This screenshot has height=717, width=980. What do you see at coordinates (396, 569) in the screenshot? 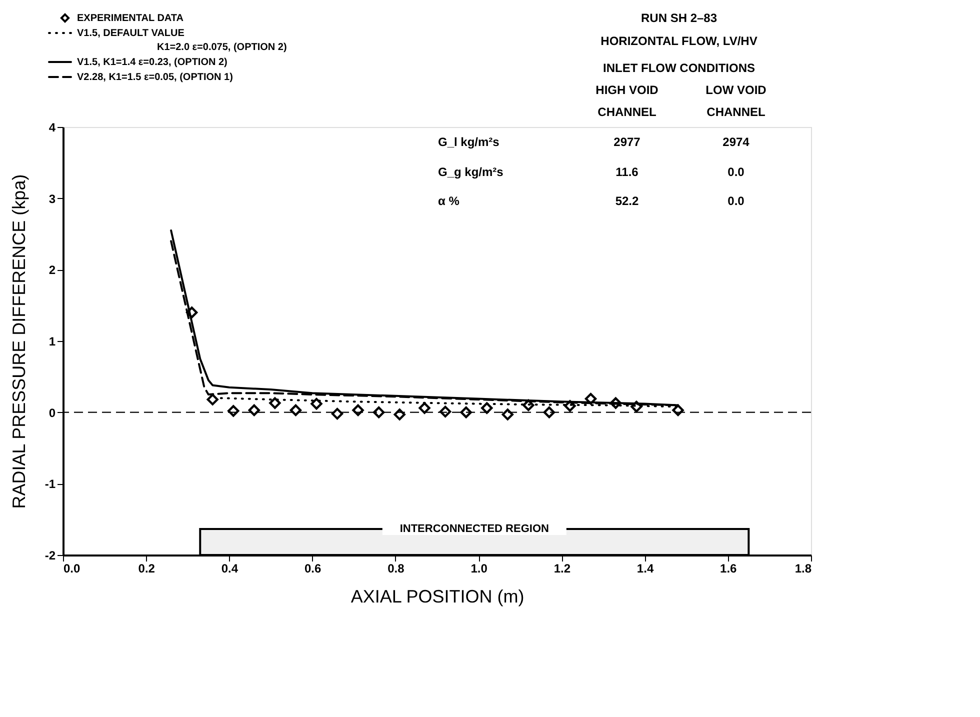
I see `x-tick-label: 0.8` at bounding box center [396, 569].